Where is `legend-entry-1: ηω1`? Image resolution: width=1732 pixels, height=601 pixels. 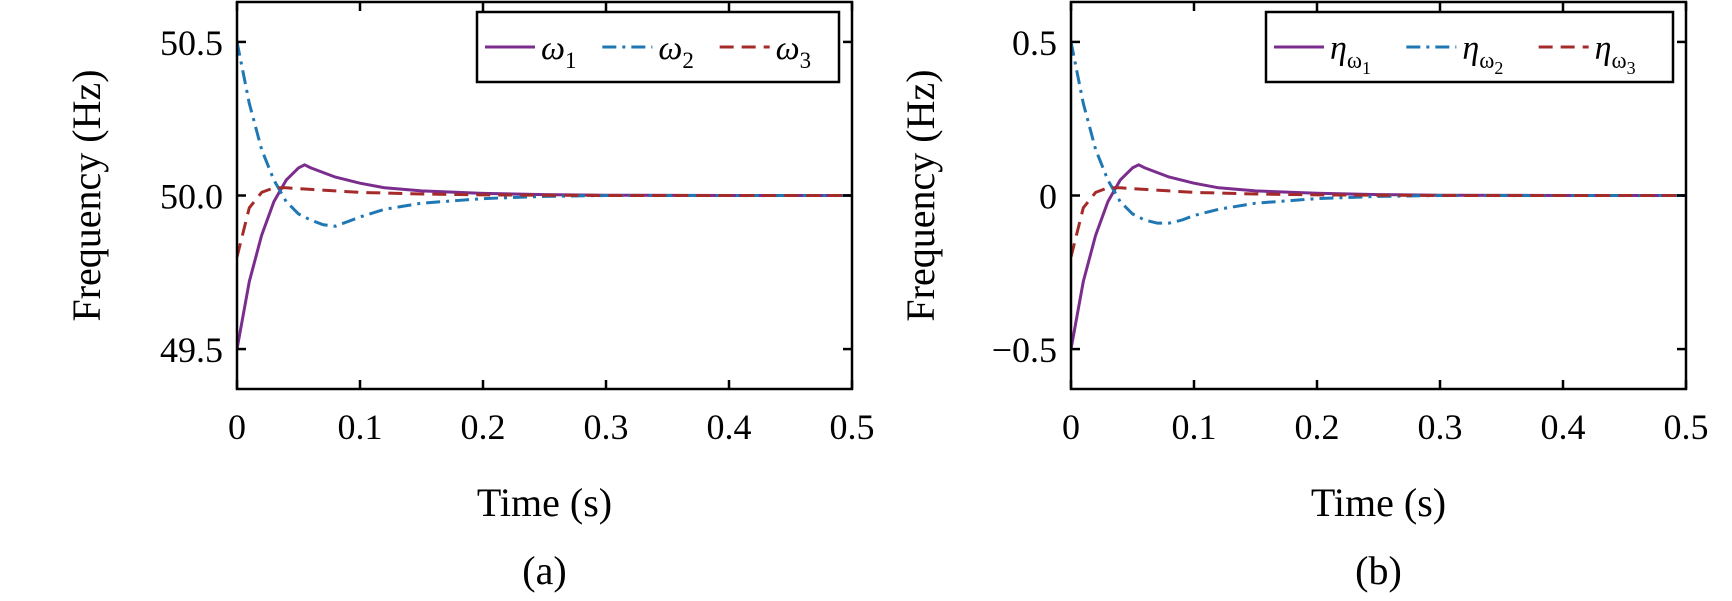
legend-entry-1: ηω1 is located at coordinates (1350, 54).